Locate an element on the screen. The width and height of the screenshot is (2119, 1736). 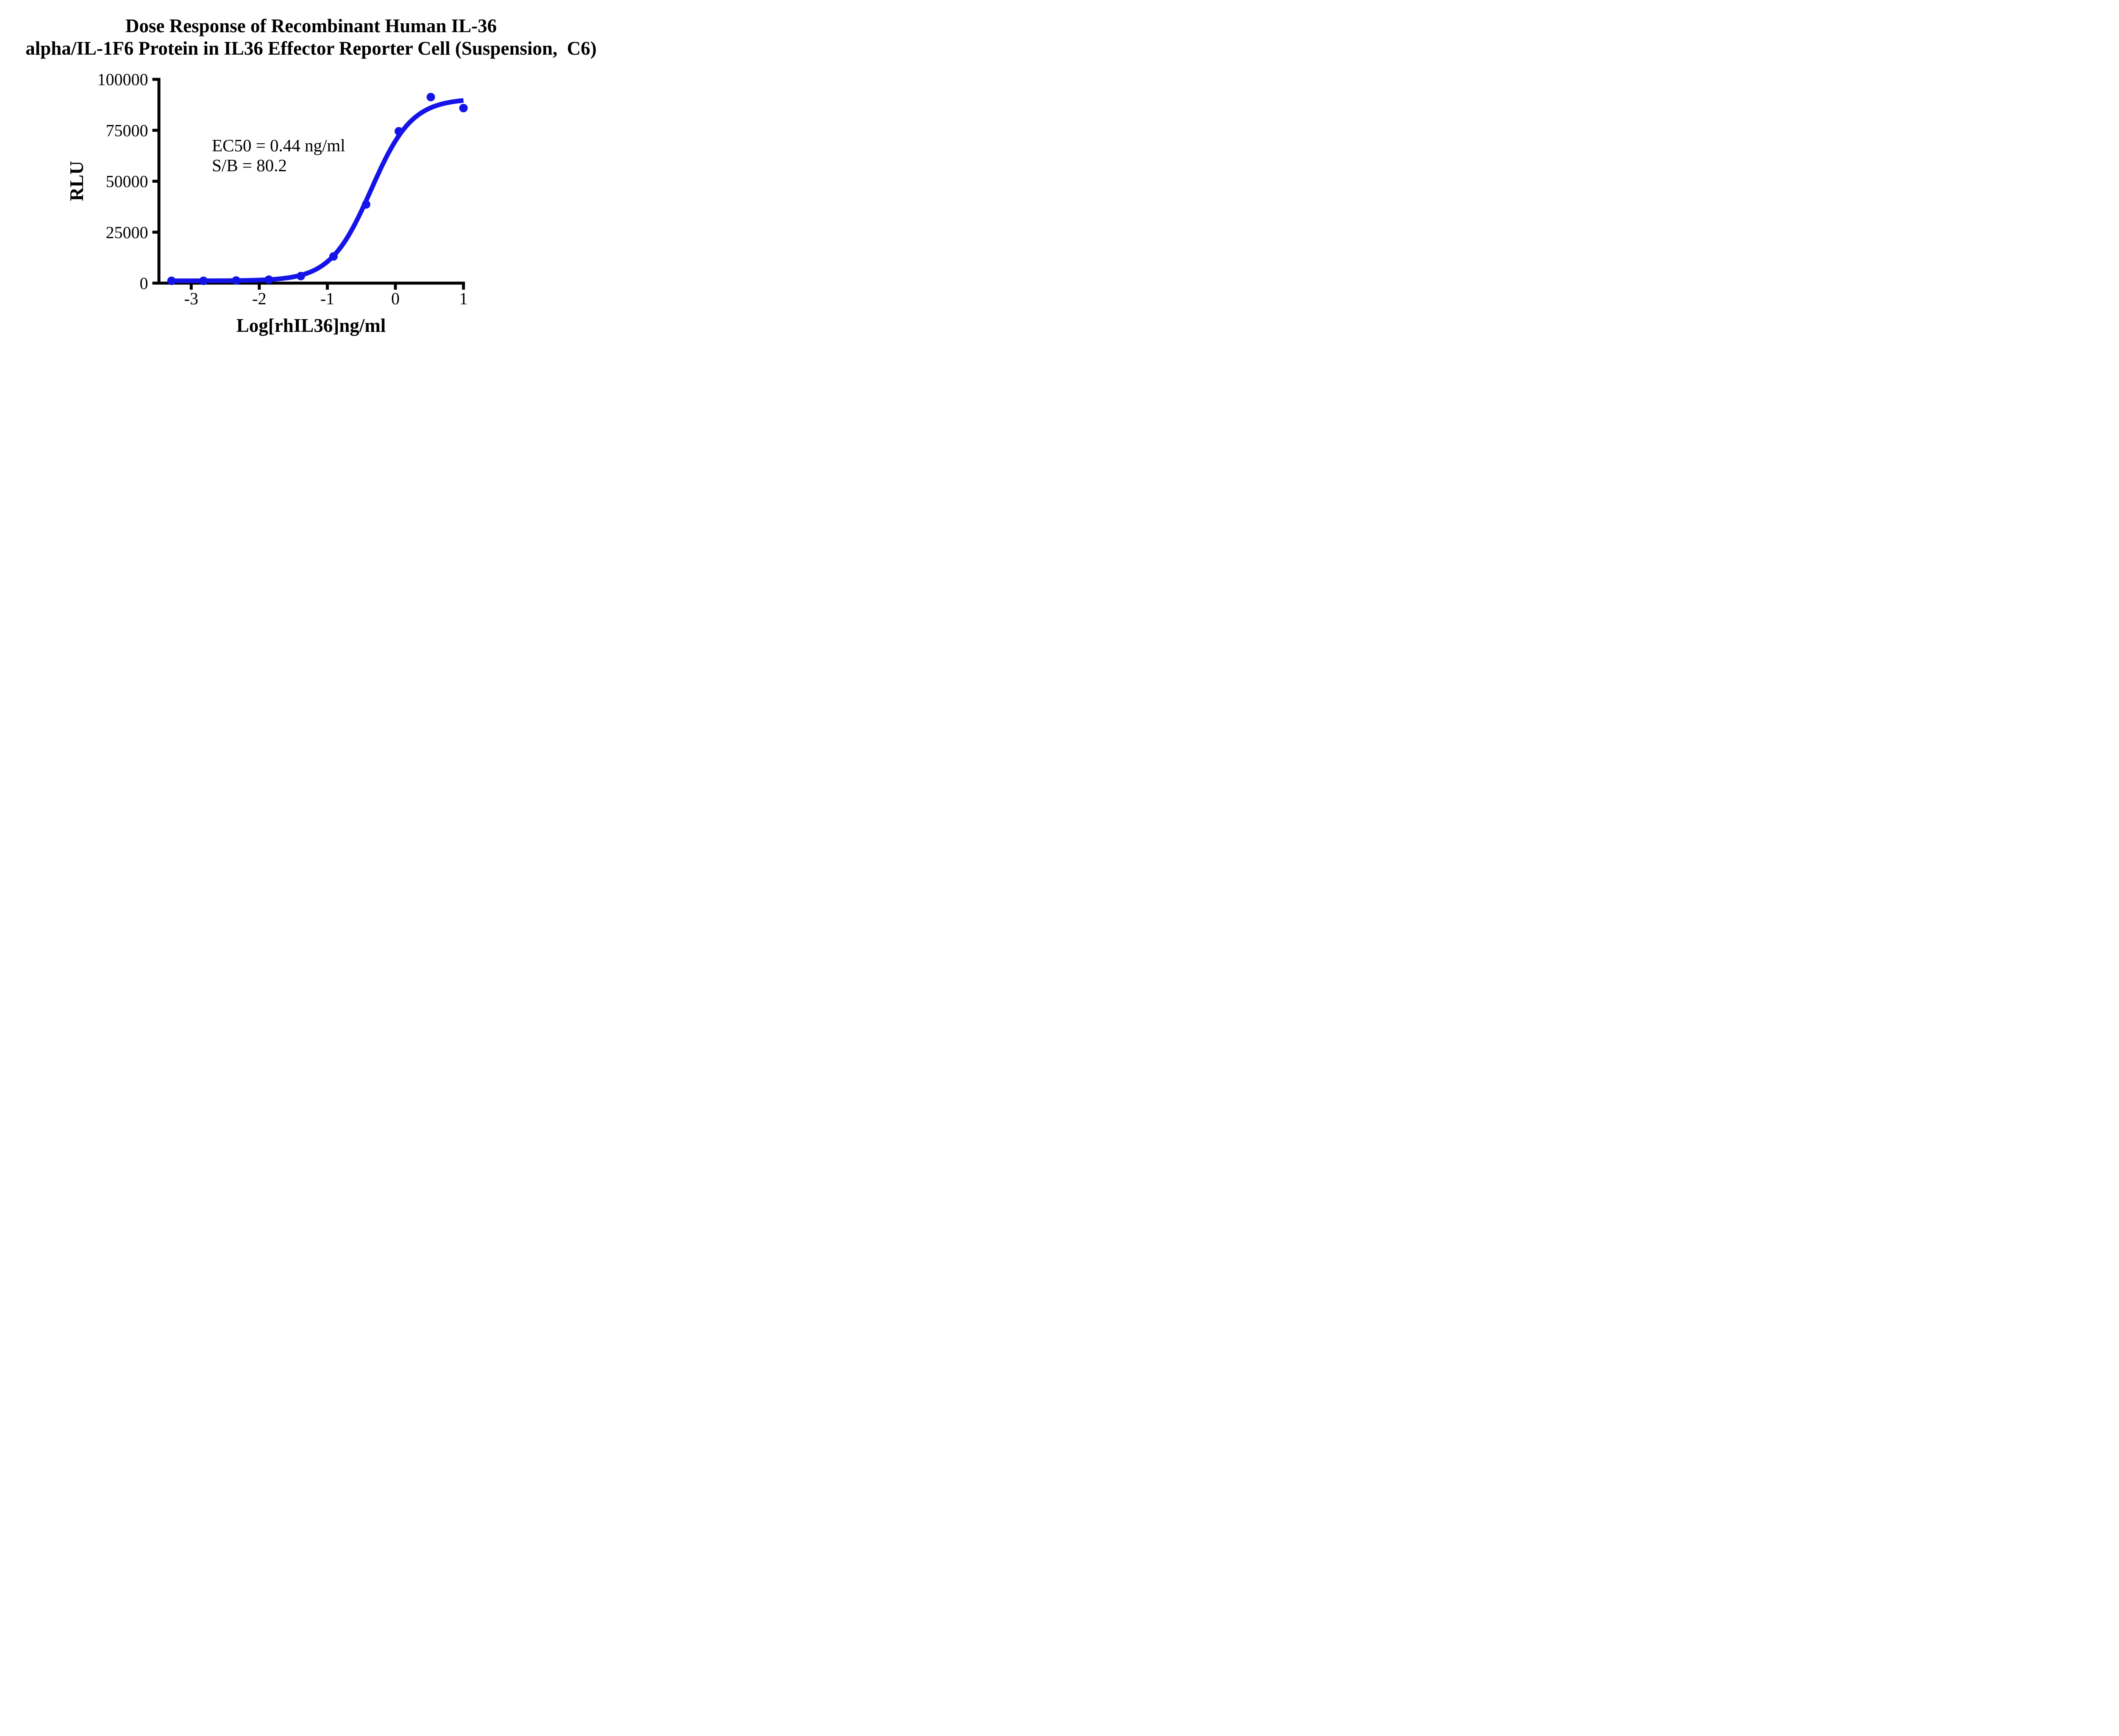
y-tick-label: 25000 is located at coordinates (127, 232).